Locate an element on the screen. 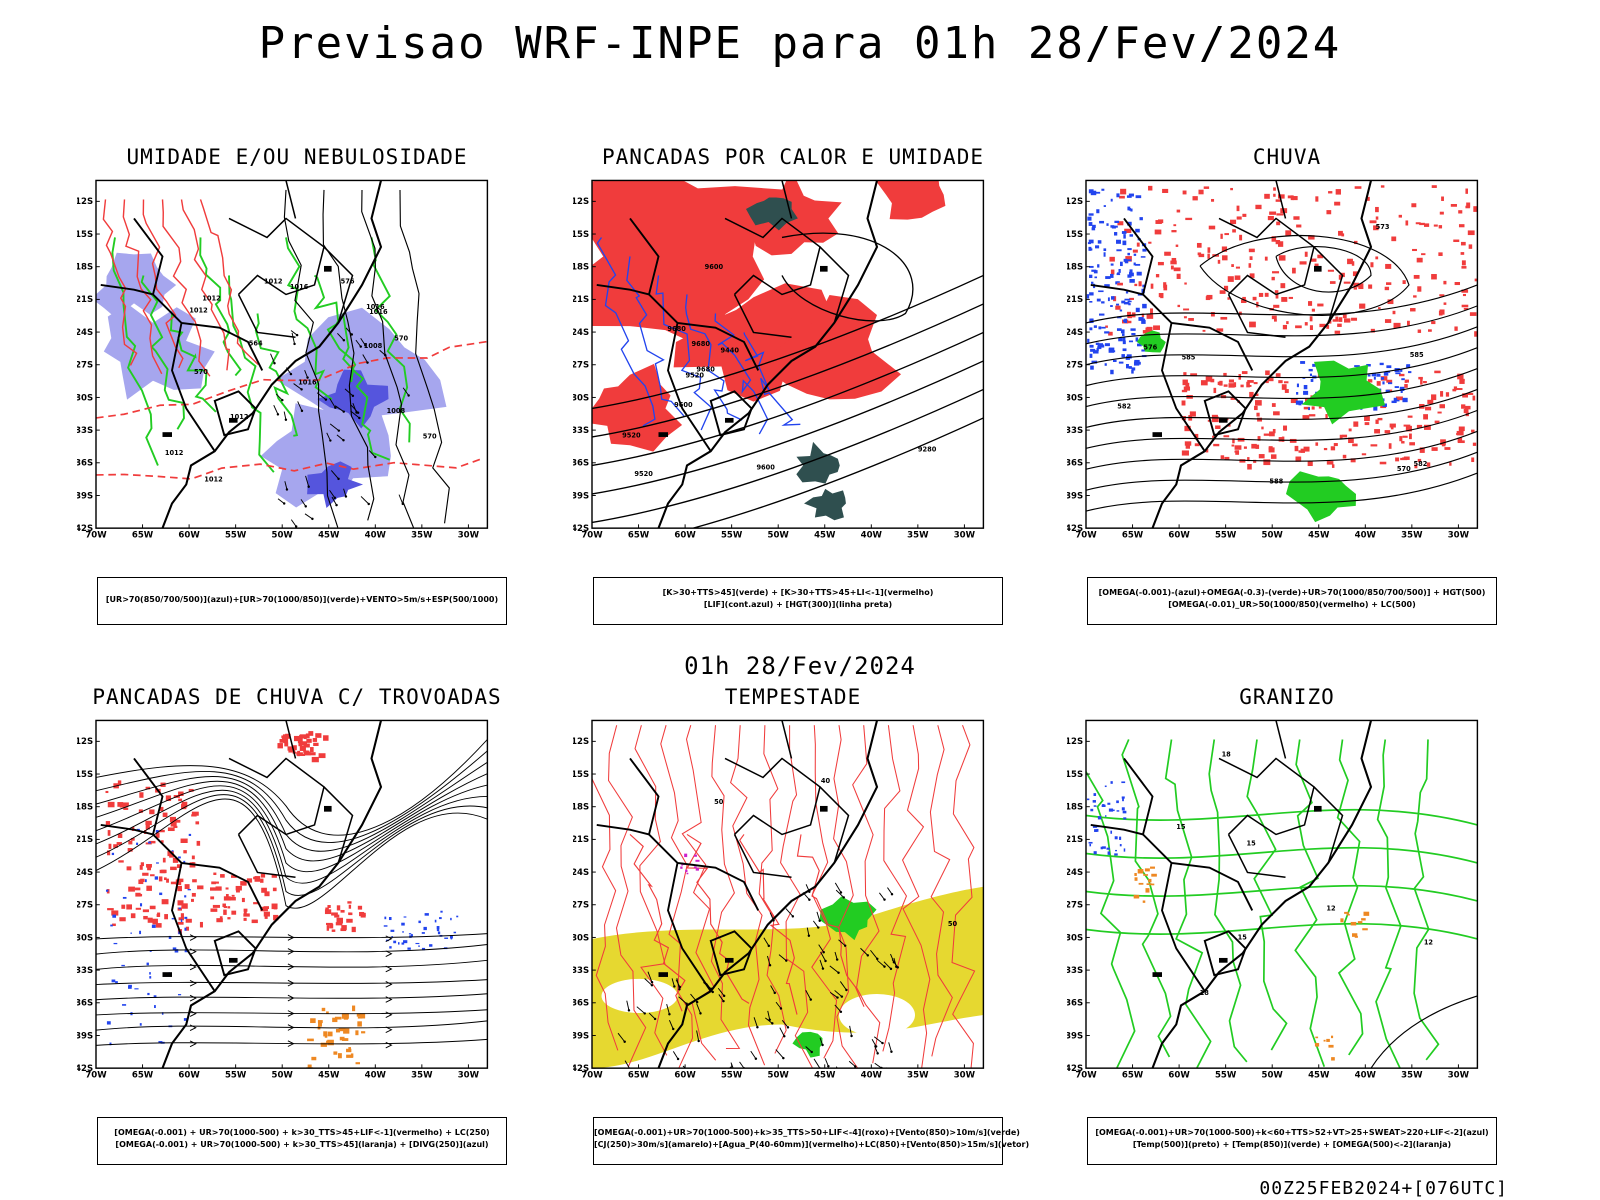 Image resolution: width=1600 pixels, height=1200 pixels. contour-label: 564 is located at coordinates (256, 343).